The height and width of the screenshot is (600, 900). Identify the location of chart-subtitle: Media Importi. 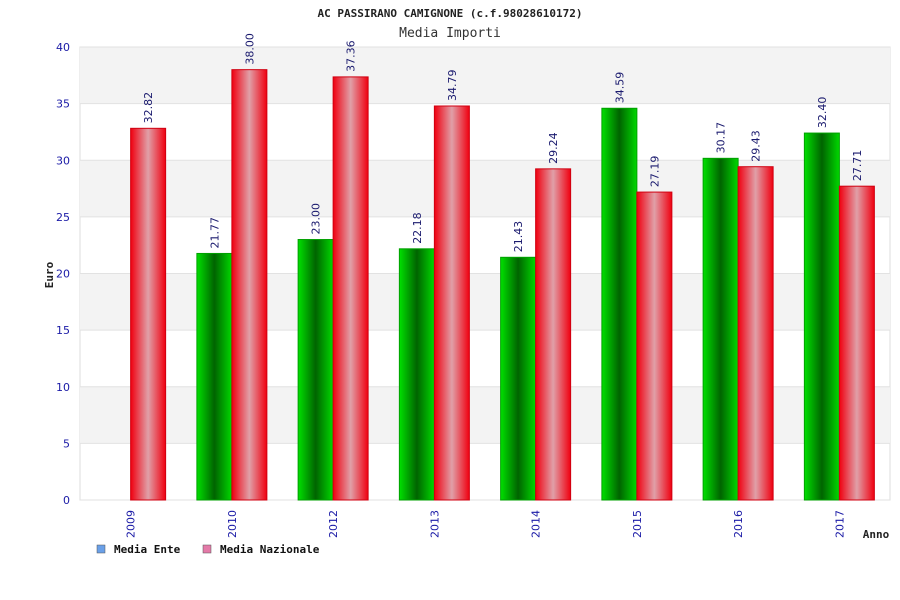
(450, 33).